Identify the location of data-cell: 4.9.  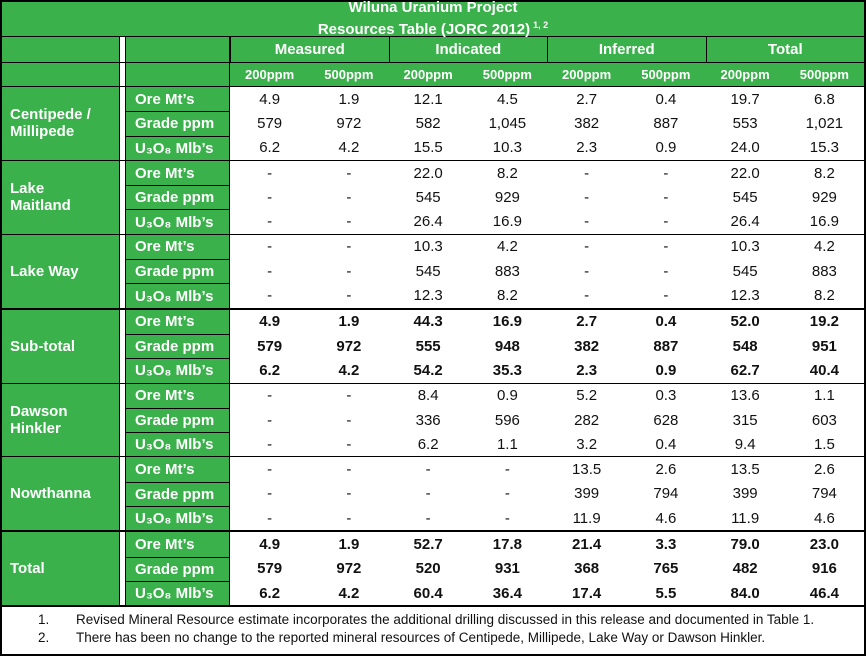
(270, 544).